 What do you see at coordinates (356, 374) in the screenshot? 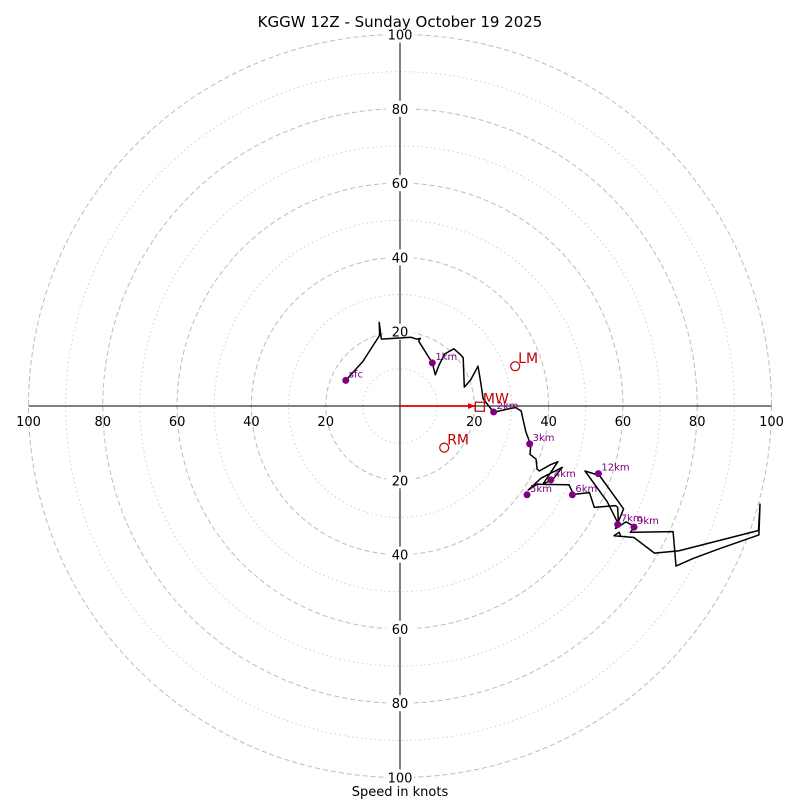
I see `height-label-sfc: sfc` at bounding box center [356, 374].